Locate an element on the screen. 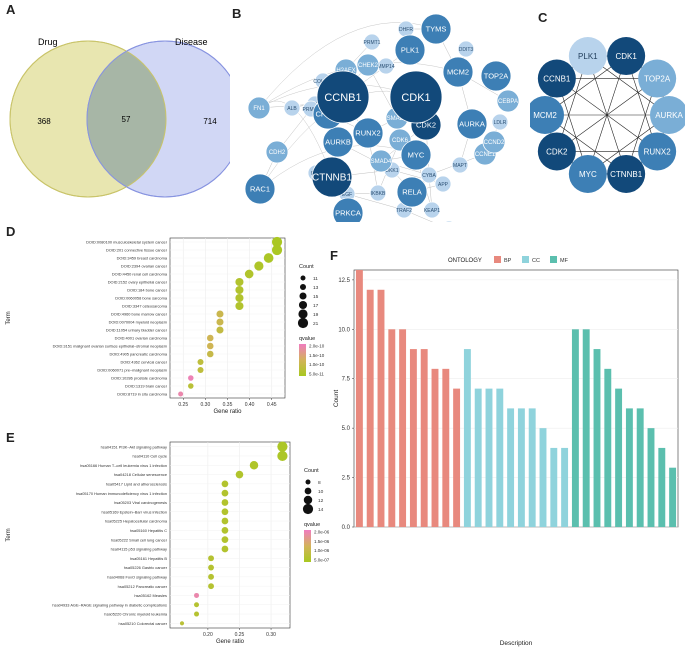 This screenshot has height=652, width=685. network-node-label: AURKB is located at coordinates (338, 142).